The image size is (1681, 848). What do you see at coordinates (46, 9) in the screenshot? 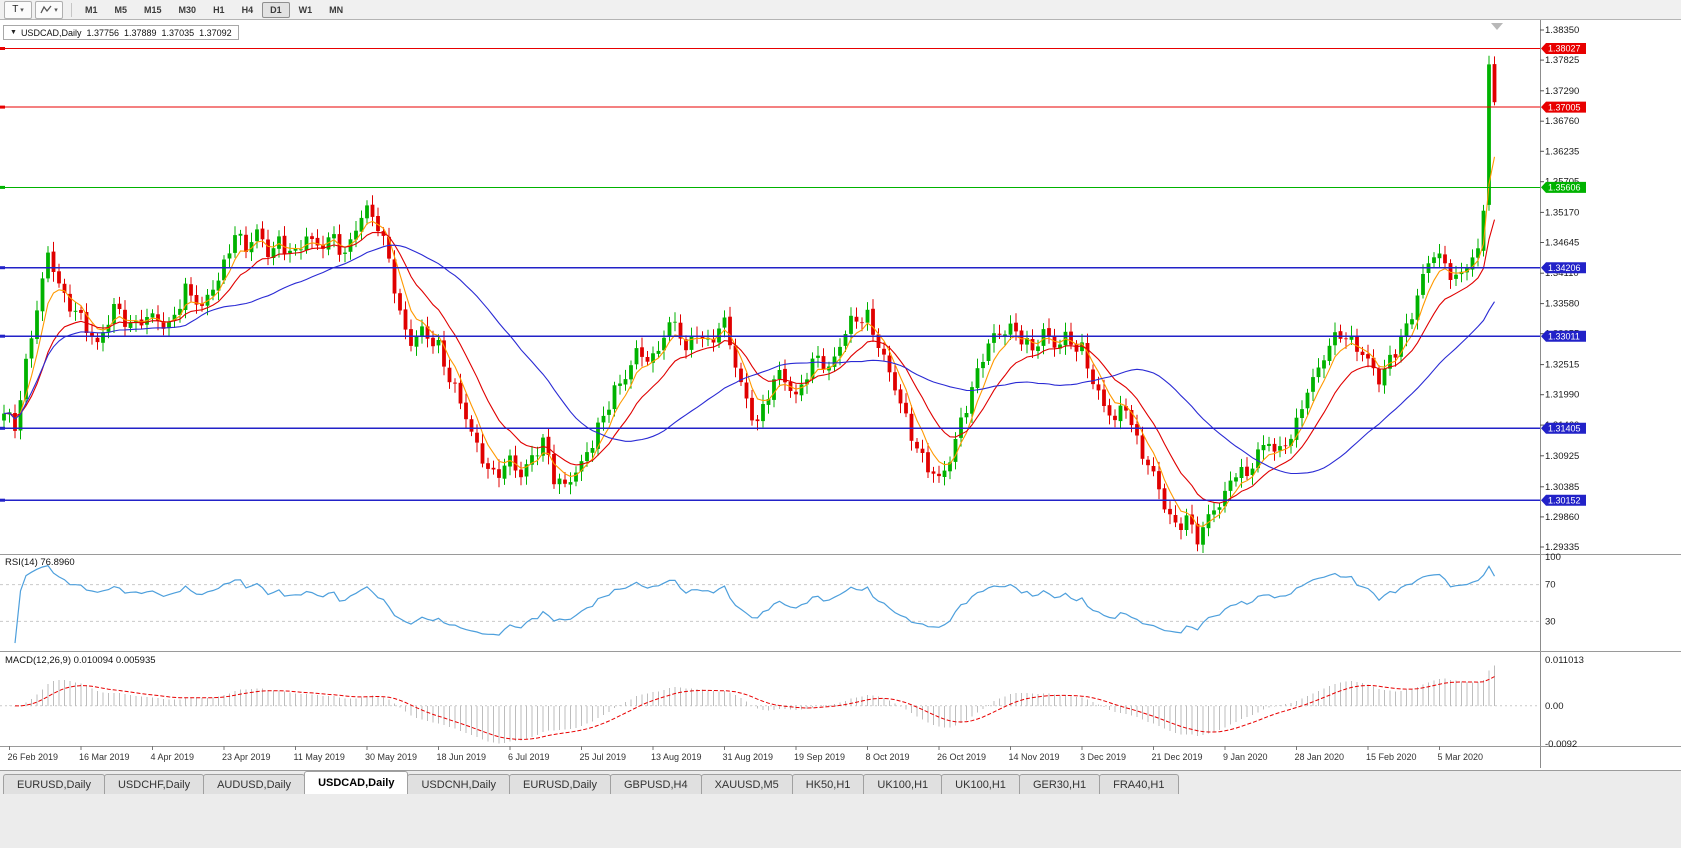
I see `polyline-tool-icon` at bounding box center [46, 9].